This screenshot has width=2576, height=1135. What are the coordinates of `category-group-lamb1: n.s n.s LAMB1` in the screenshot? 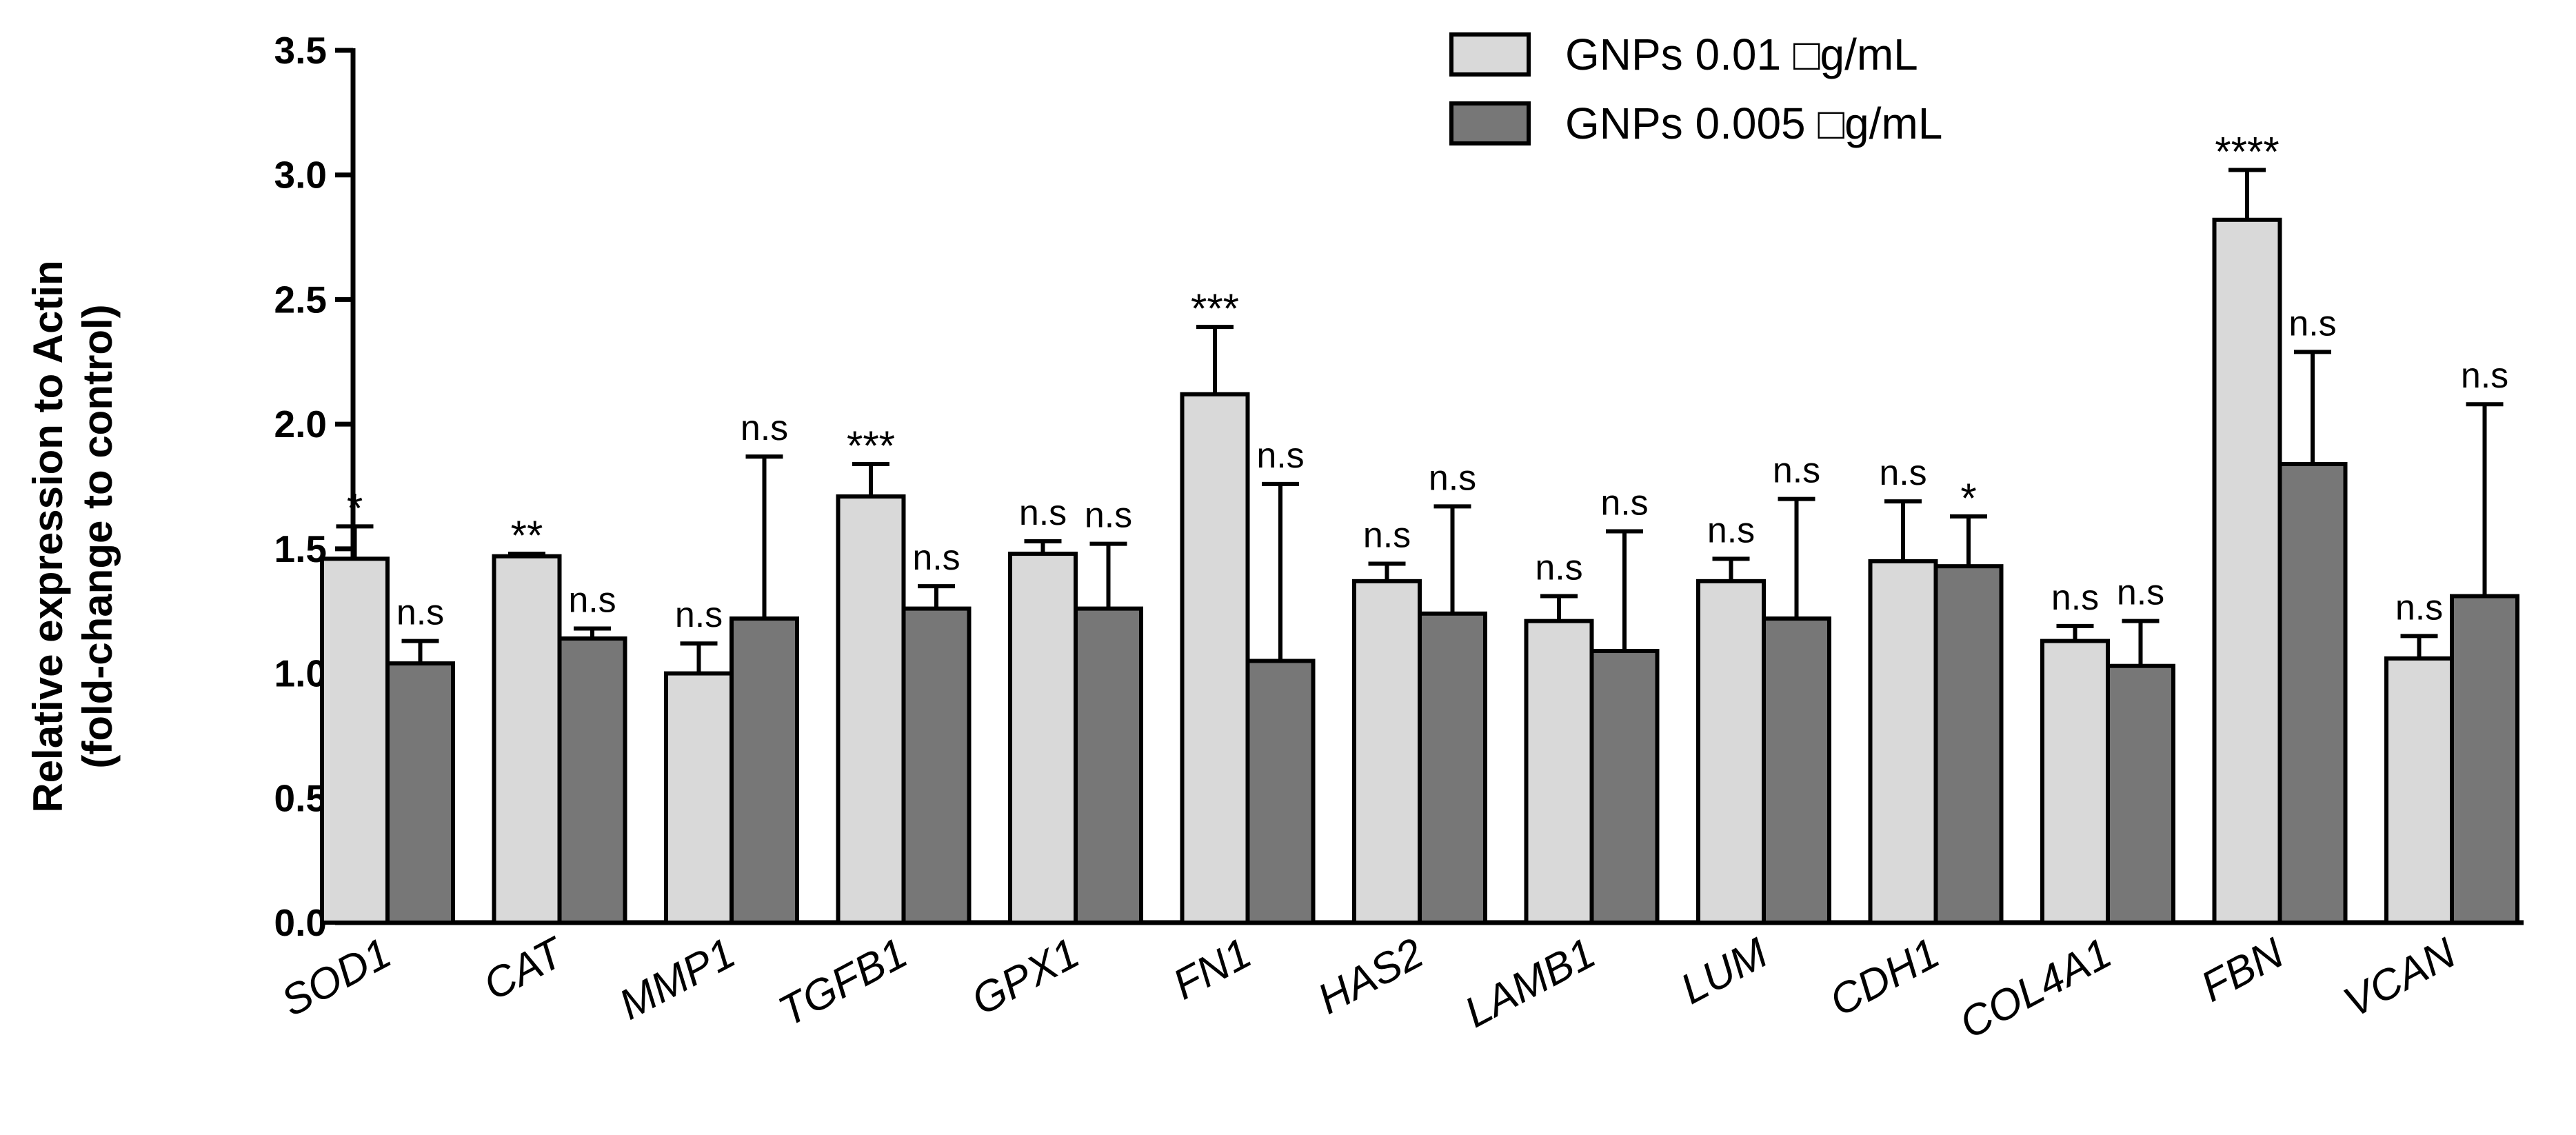 It's located at (1558, 760).